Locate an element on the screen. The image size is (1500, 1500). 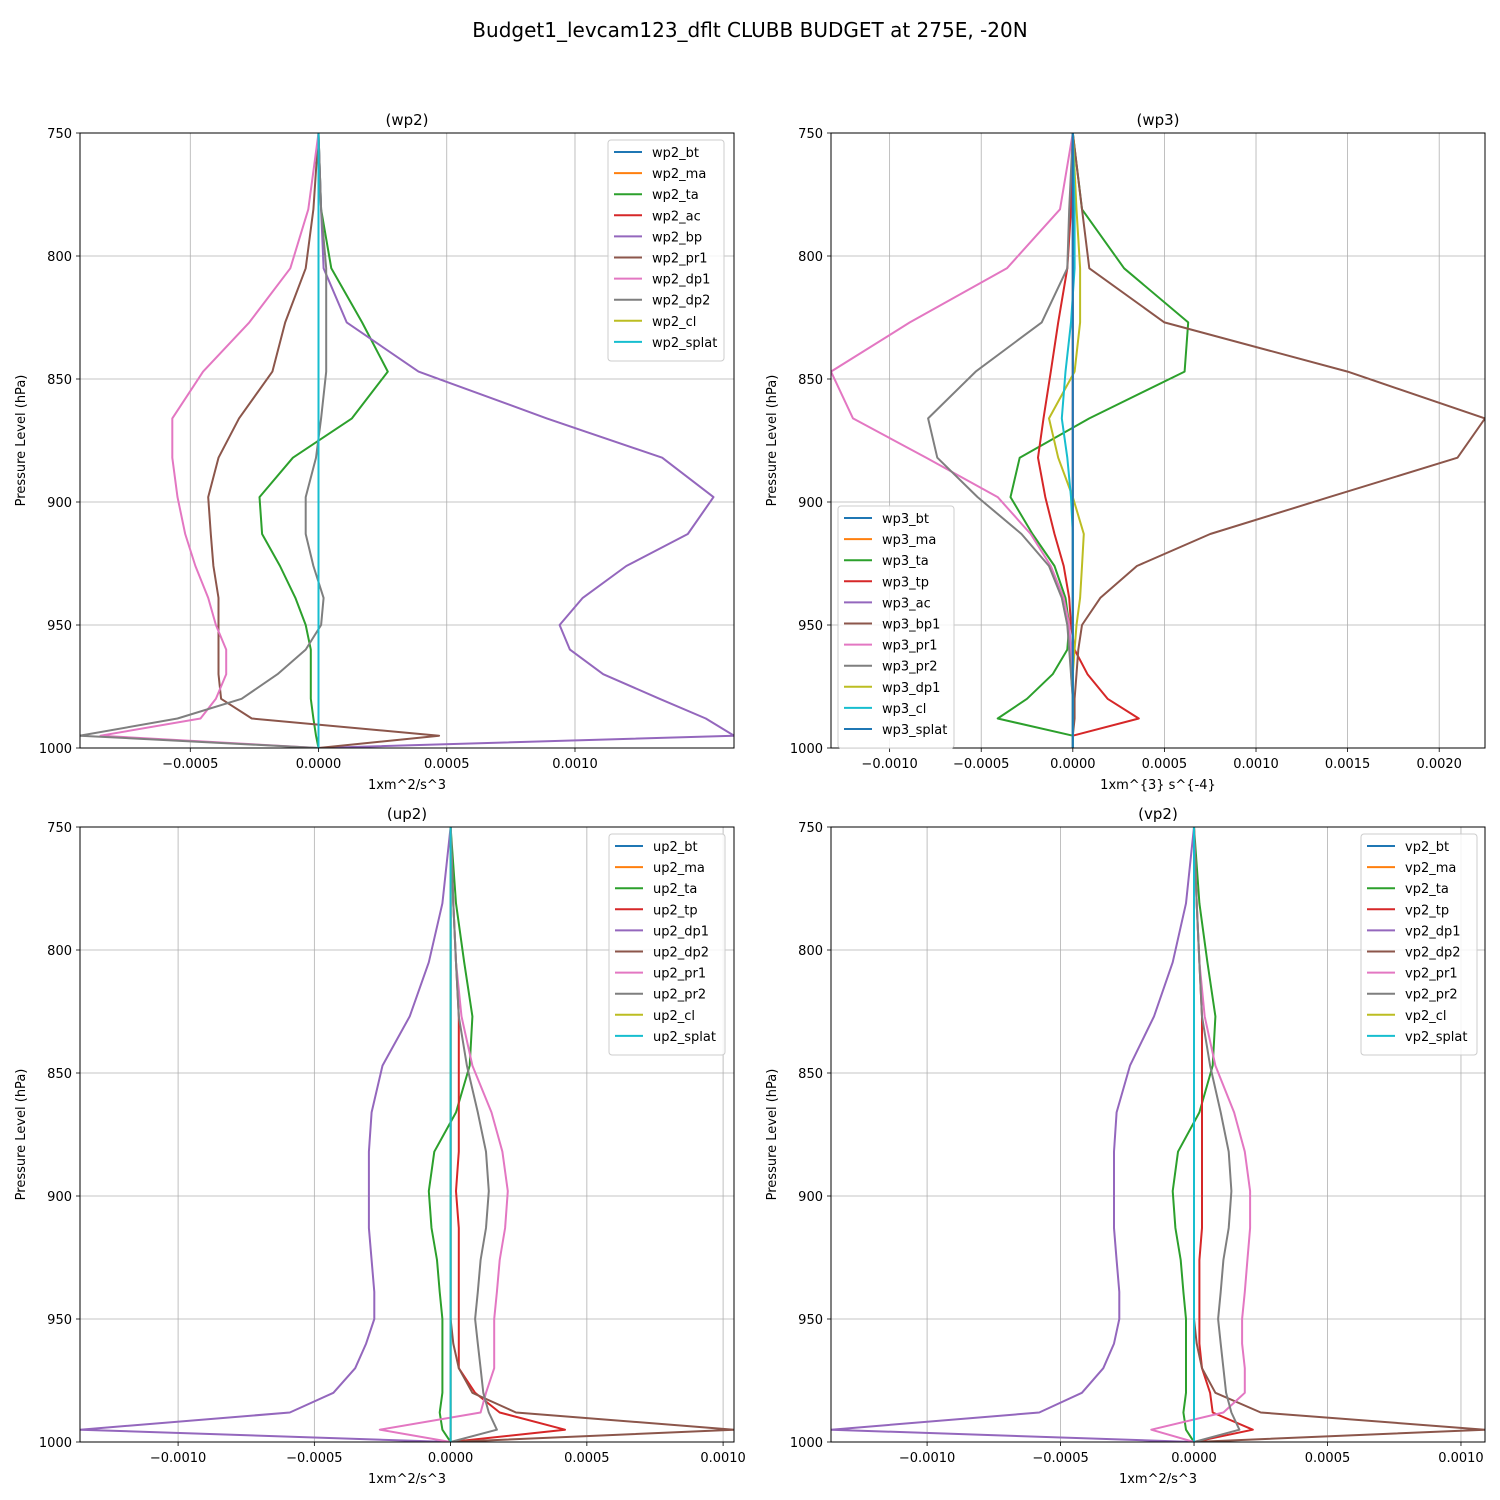
panel-title: (wp3) is located at coordinates (1157, 120).